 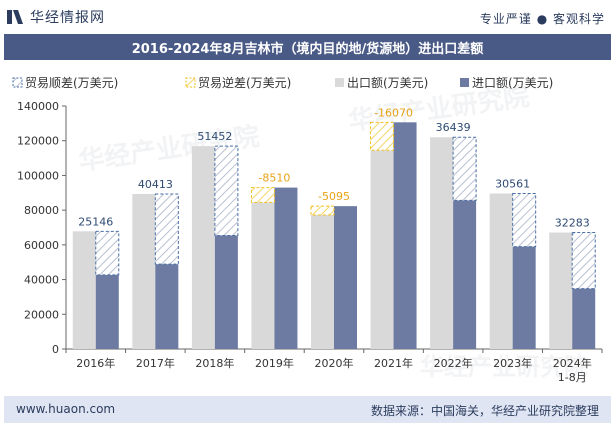 I want to click on legend-item-import: 进口额(万美元), so click(x=506, y=83).